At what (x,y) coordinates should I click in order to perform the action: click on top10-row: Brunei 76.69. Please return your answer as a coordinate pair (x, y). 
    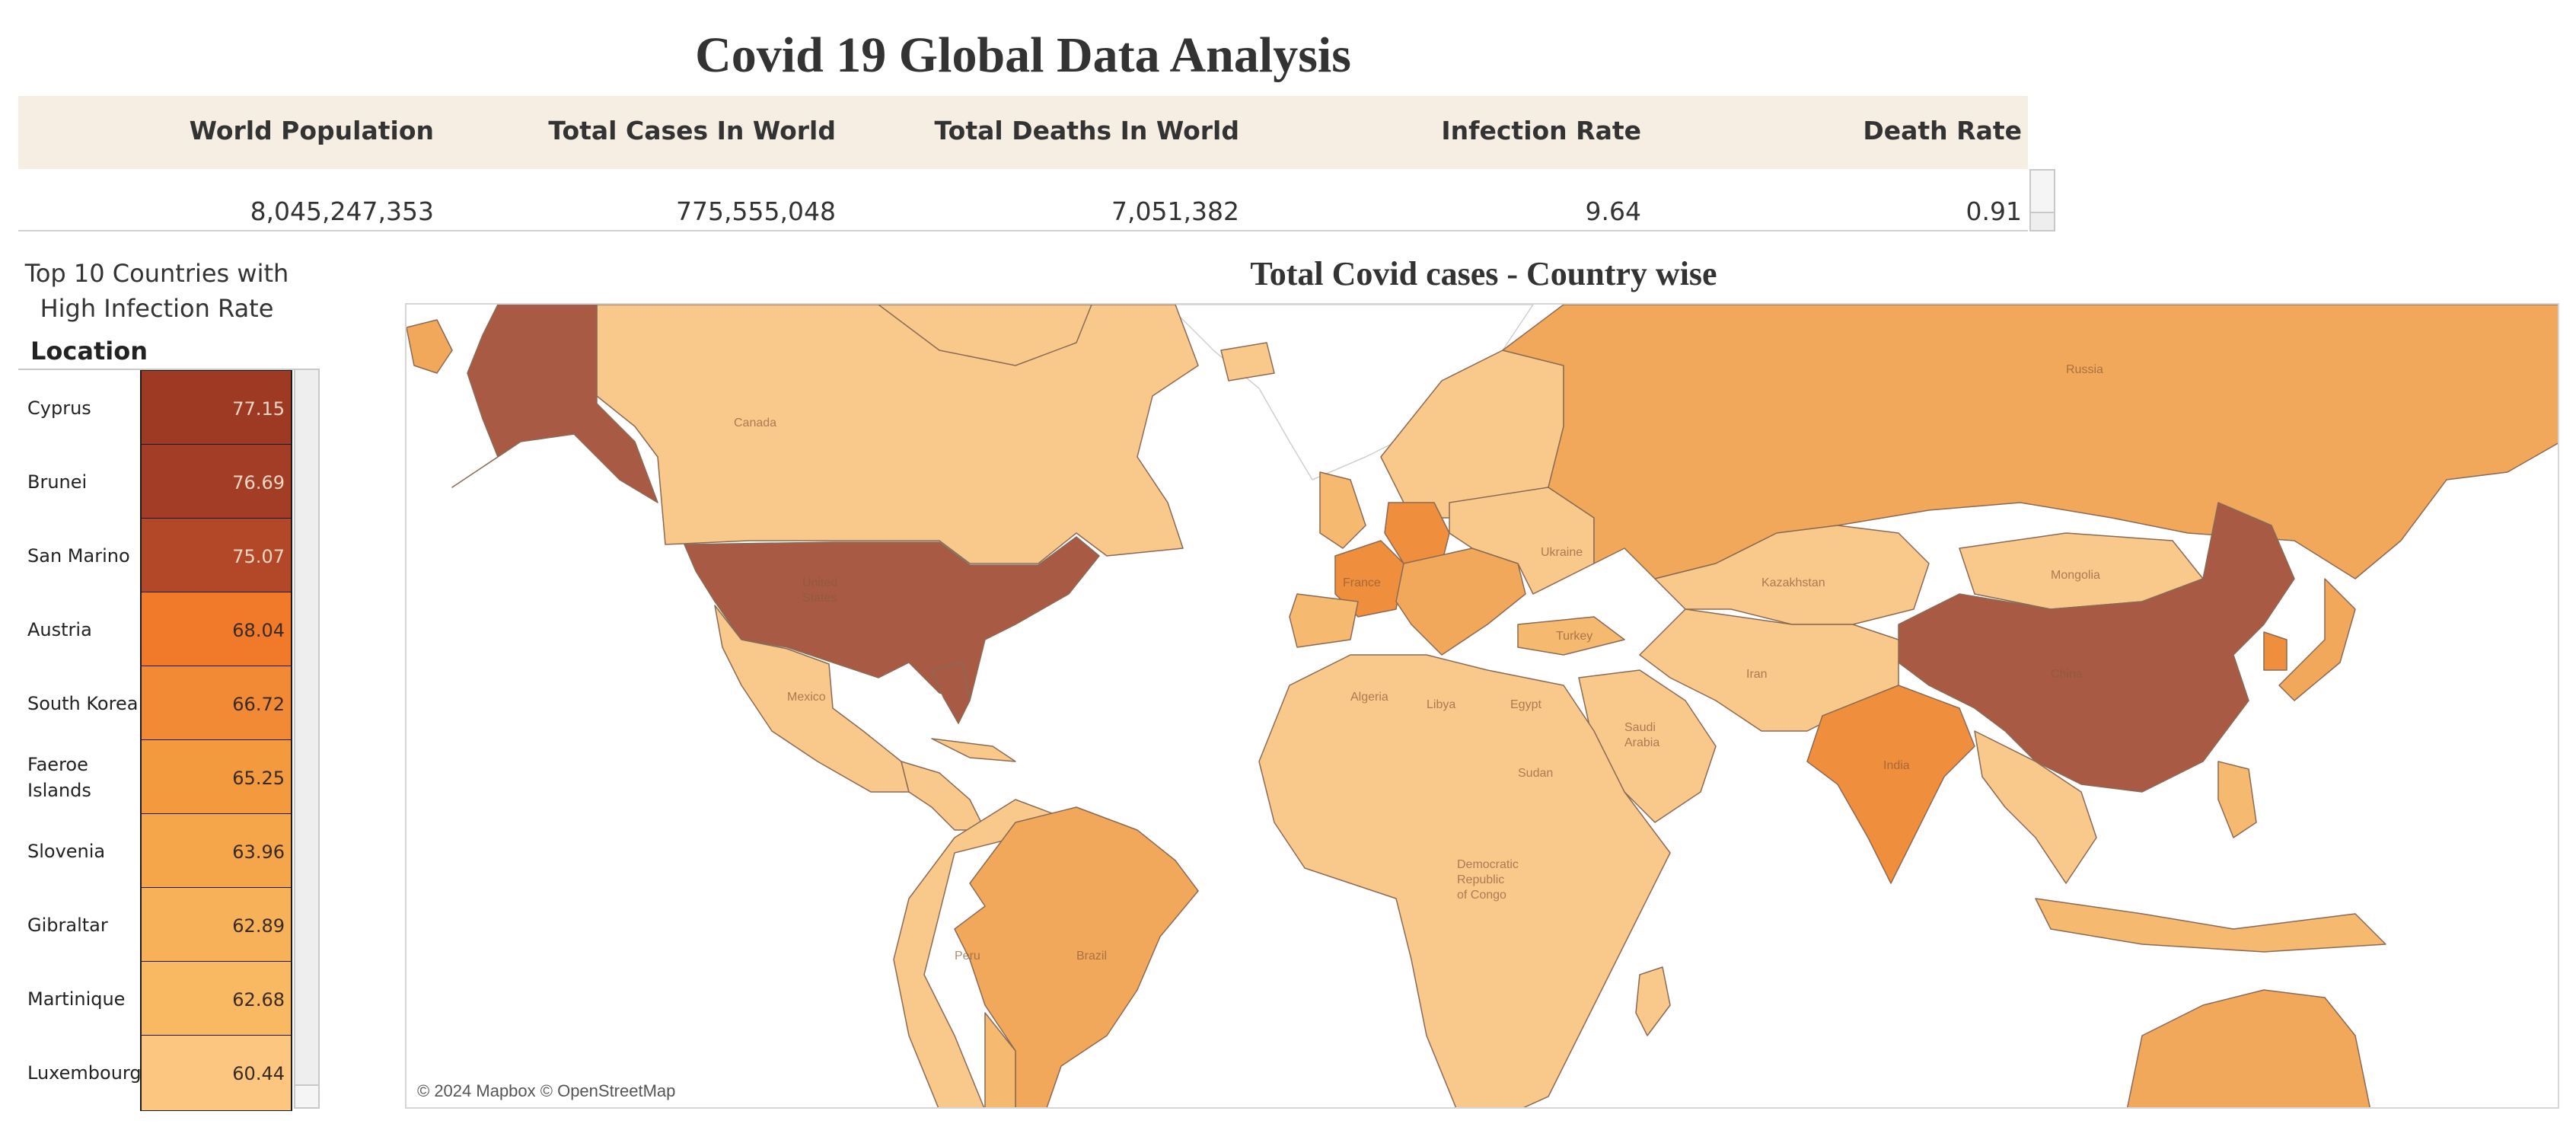
    Looking at the image, I should click on (156, 482).